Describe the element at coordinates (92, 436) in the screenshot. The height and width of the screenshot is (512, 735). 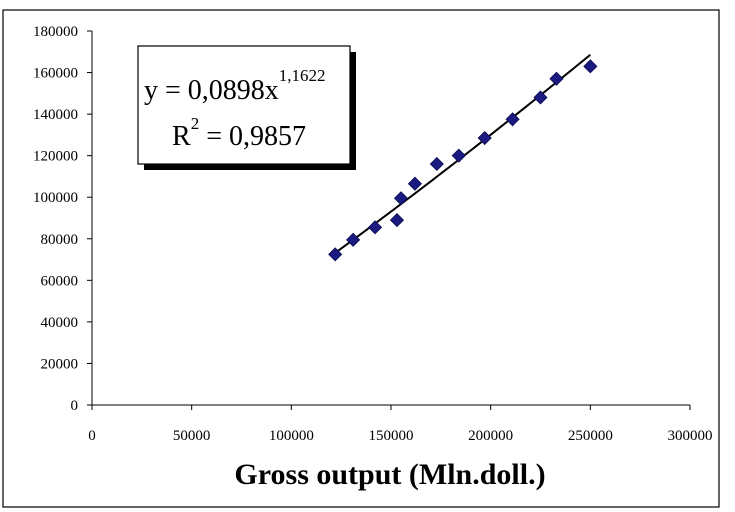
I see `x-tick-label: 0` at that location.